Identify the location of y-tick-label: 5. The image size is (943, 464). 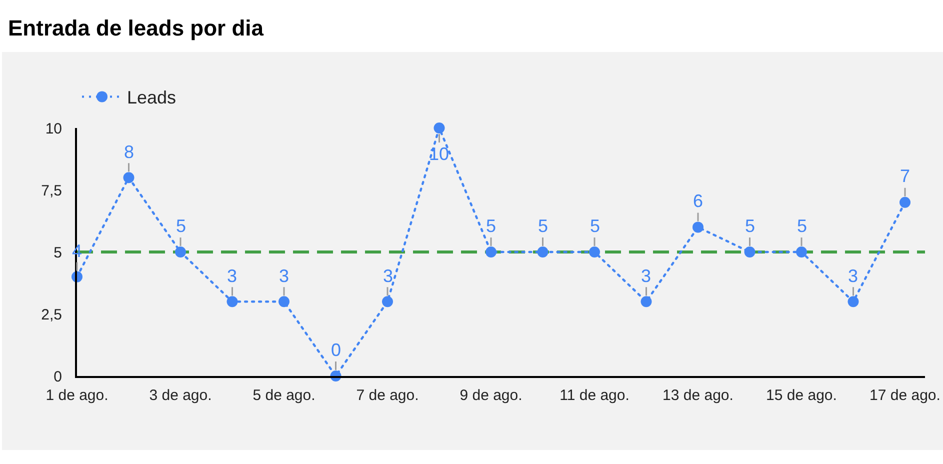
(58, 253).